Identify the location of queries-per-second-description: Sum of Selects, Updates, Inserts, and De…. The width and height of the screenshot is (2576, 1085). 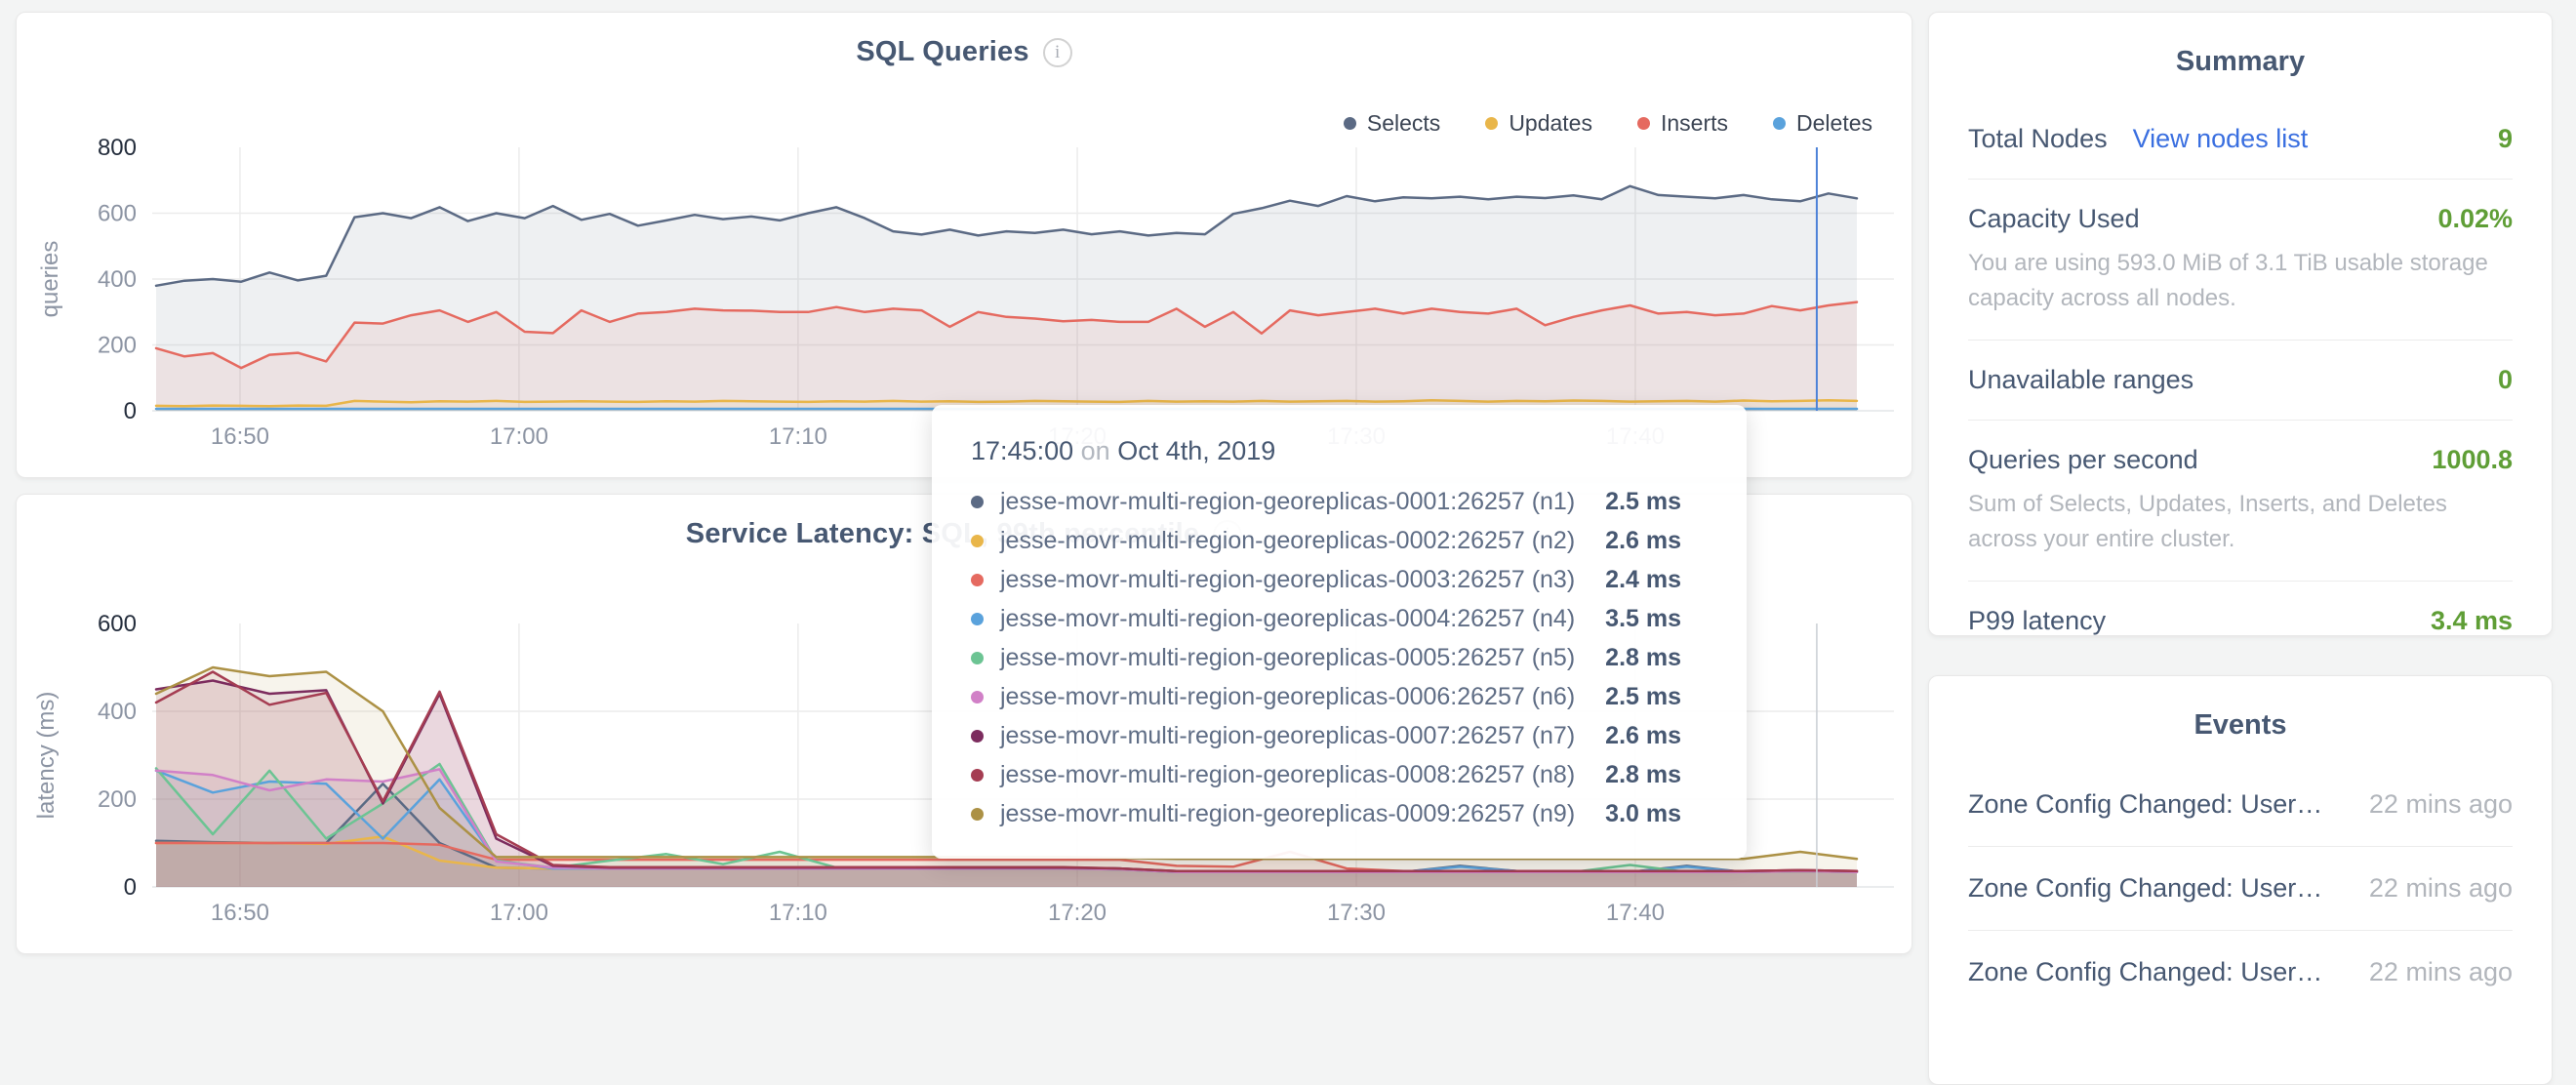
(2207, 521).